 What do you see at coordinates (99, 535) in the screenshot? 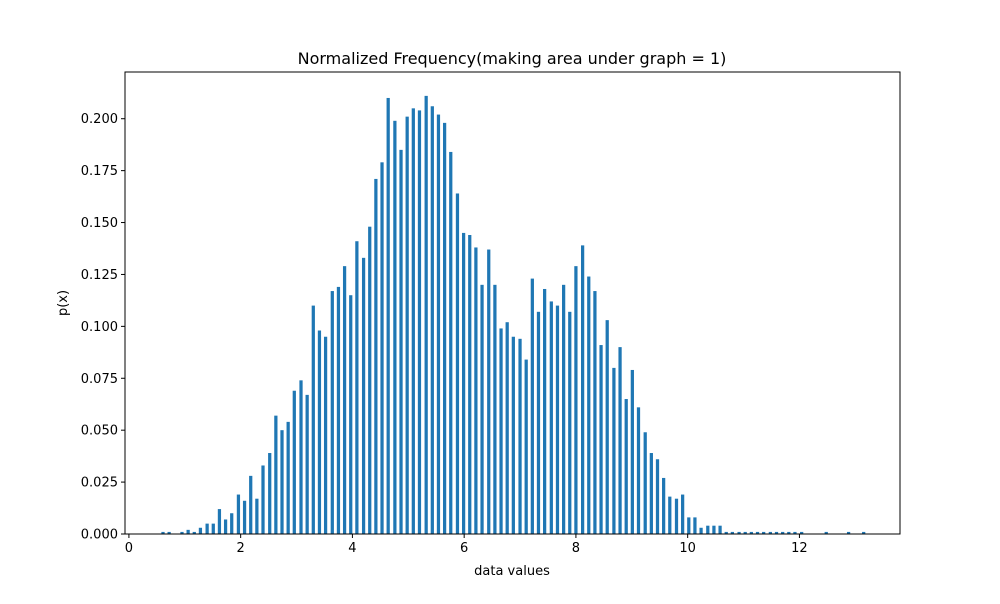
I see `y-tick-label: 0.000` at bounding box center [99, 535].